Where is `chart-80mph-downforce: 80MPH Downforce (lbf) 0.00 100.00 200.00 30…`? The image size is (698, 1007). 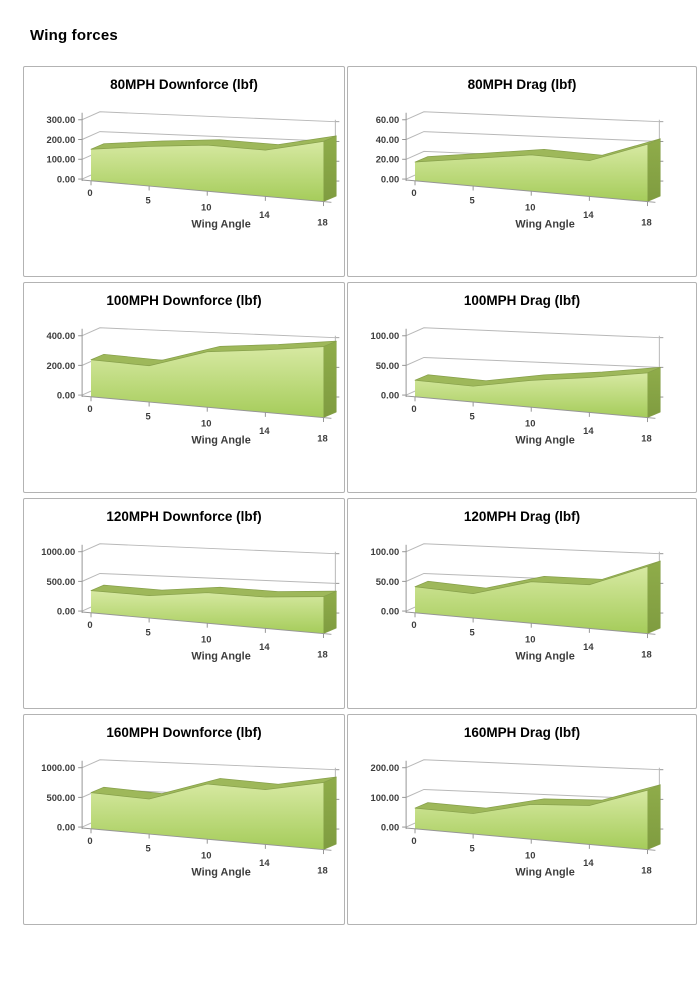
chart-80mph-downforce: 80MPH Downforce (lbf) 0.00 100.00 200.00 30… is located at coordinates (184, 171).